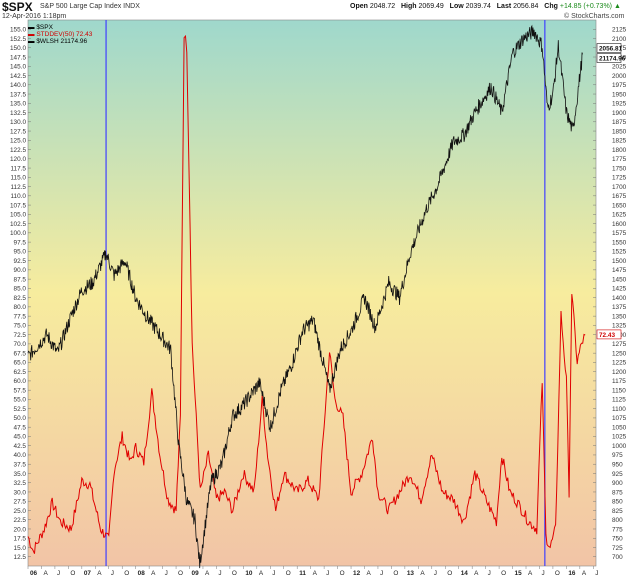 This screenshot has width=640, height=576. Describe the element at coordinates (619, 159) in the screenshot. I see `right-tick-label: 1775` at that location.